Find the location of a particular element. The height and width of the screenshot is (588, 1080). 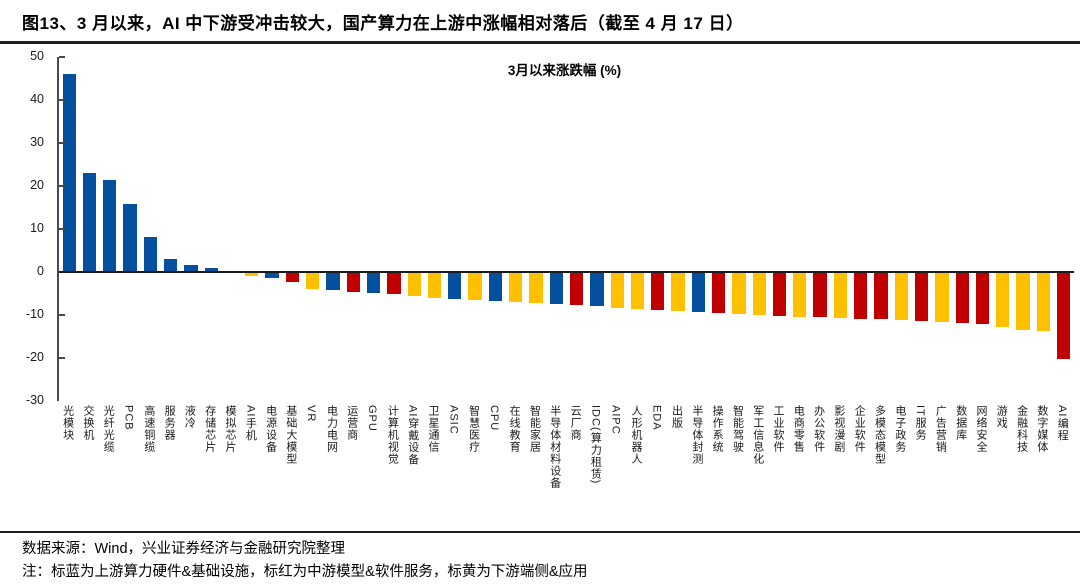

bar-电商零售 is located at coordinates (800, 294).